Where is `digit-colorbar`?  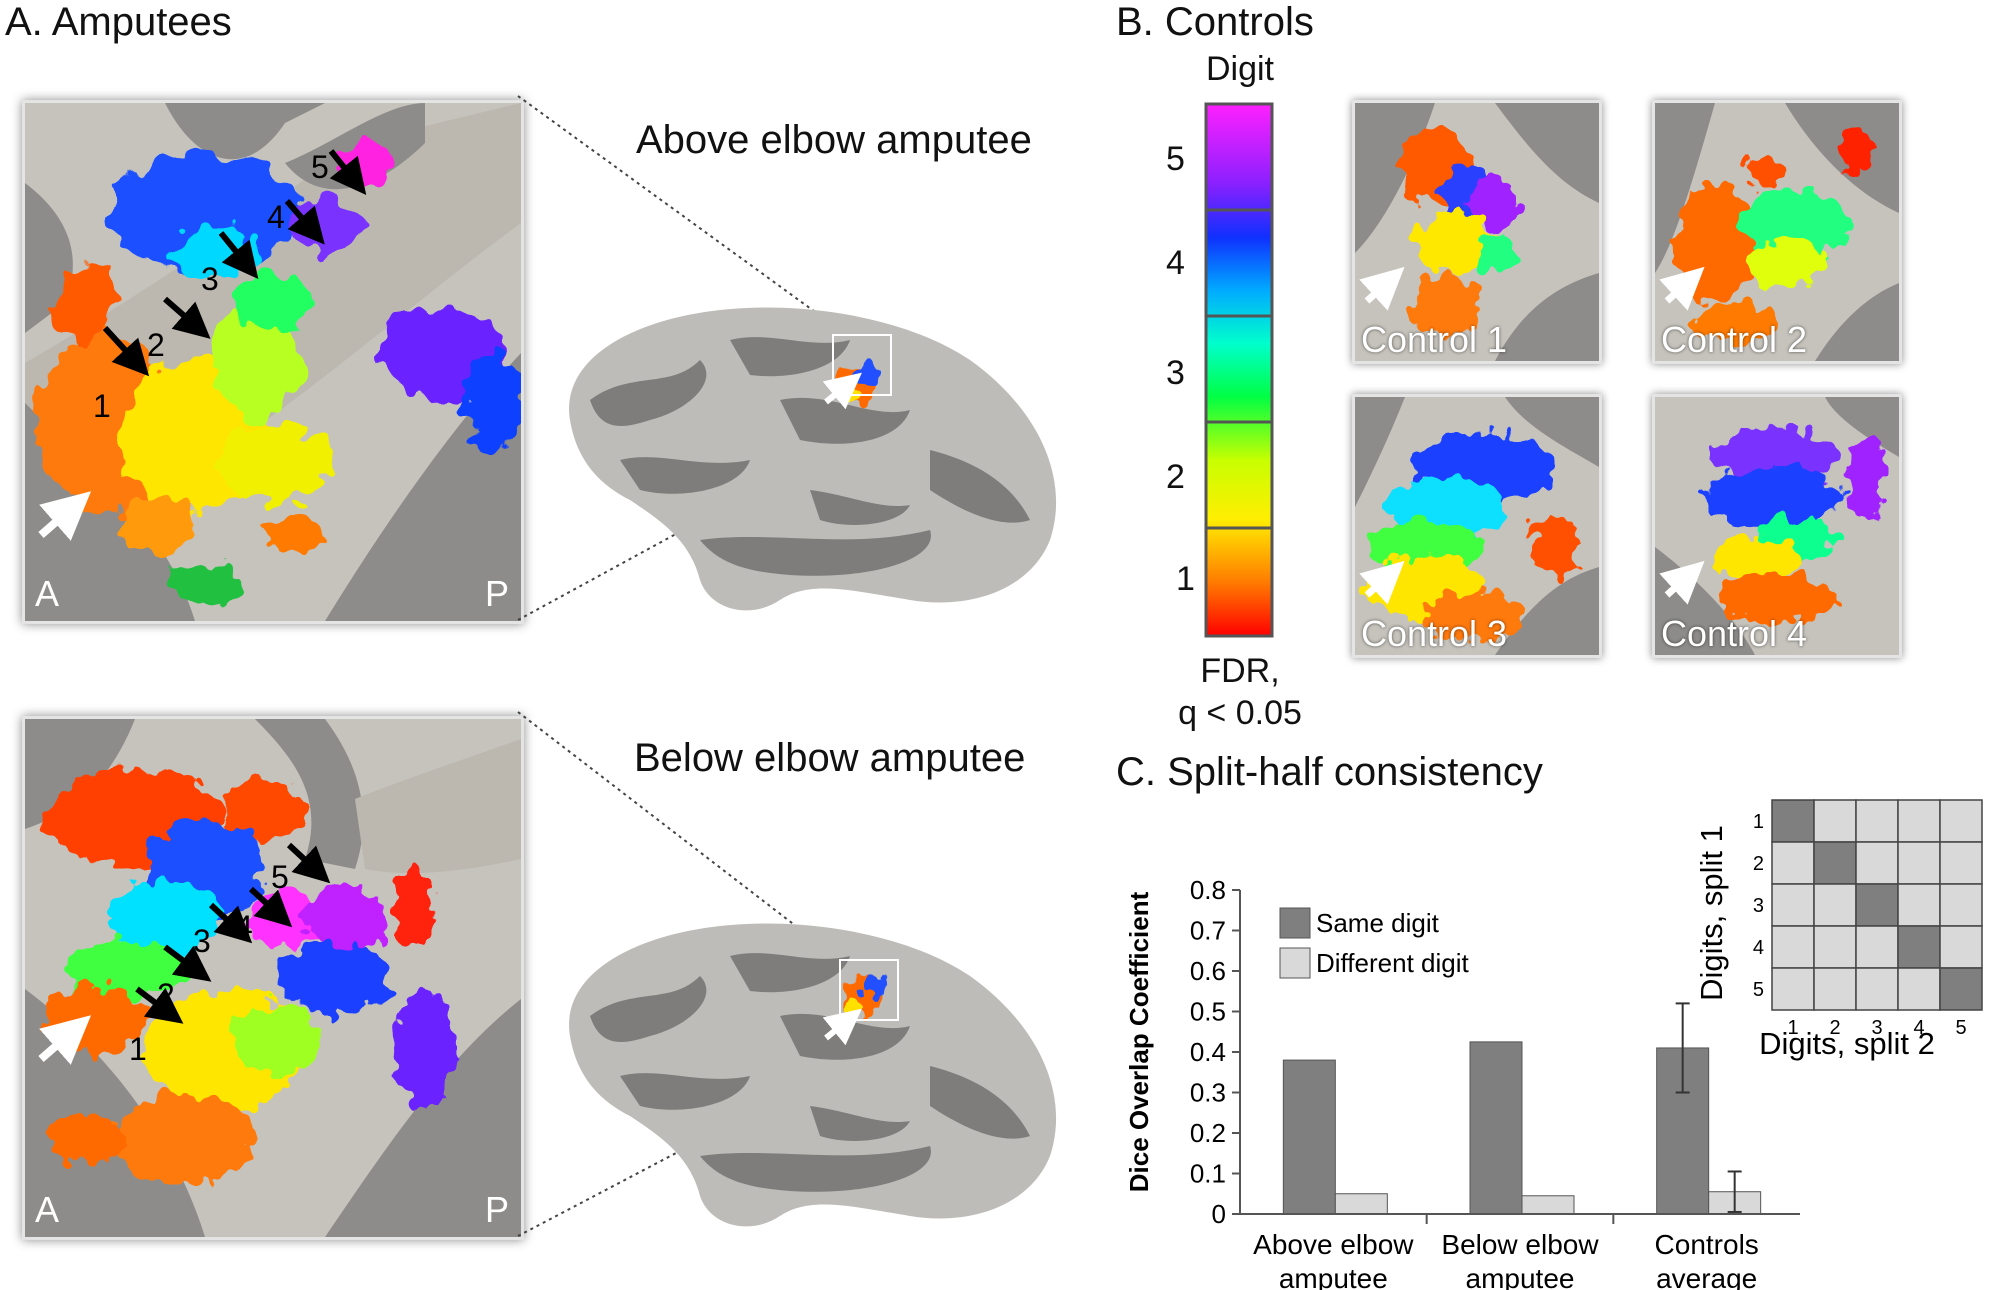
digit-colorbar is located at coordinates (1239, 370).